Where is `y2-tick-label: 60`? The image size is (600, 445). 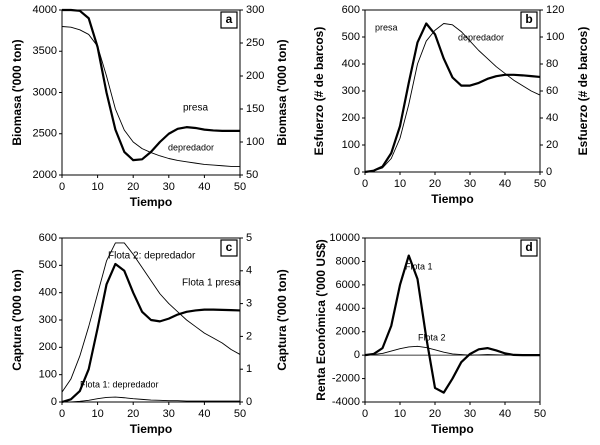
y2-tick-label: 60 is located at coordinates (552, 91).